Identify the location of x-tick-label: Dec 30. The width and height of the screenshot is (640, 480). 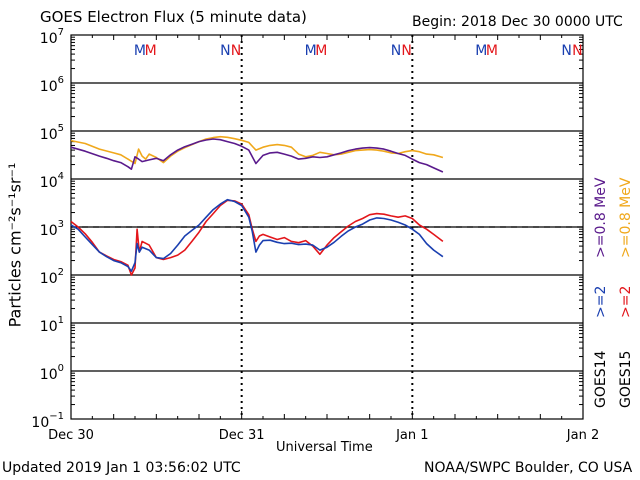
(71, 435).